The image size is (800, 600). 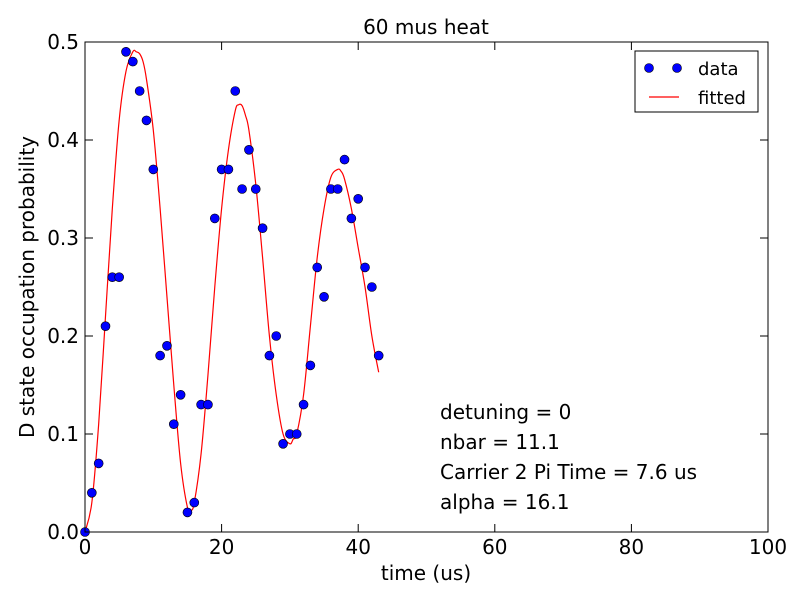 I want to click on x-tick-label: 100, so click(x=768, y=547).